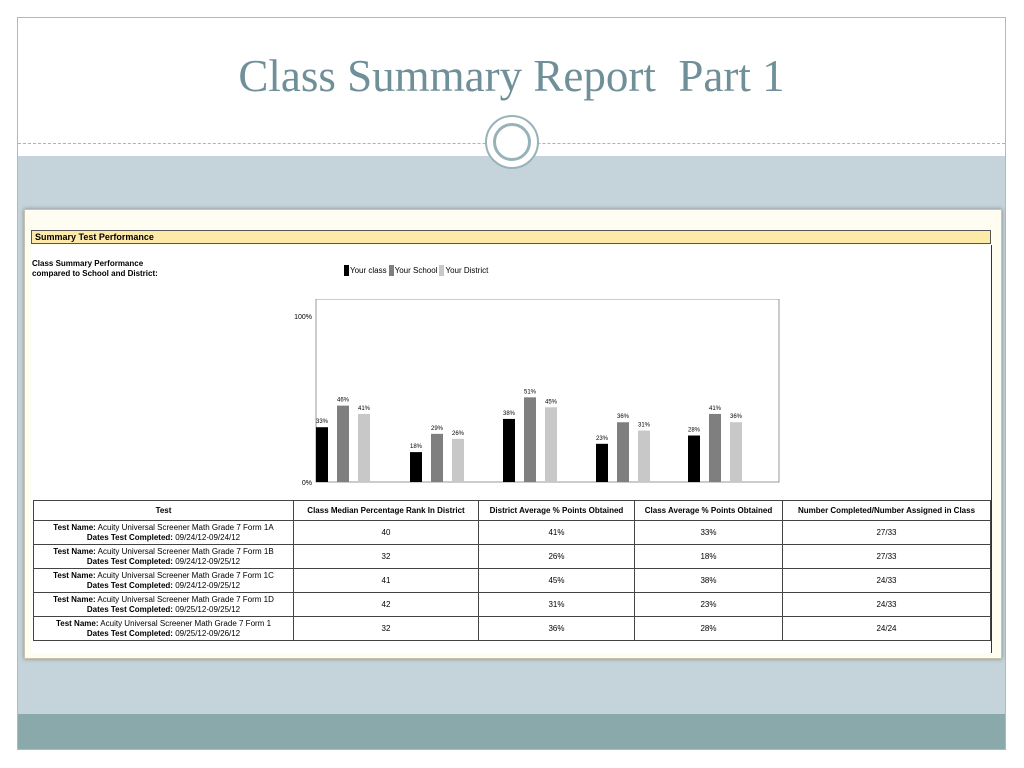  Describe the element at coordinates (386, 510) in the screenshot. I see `header-median-rank: Class Median Percentage Rank In District` at that location.